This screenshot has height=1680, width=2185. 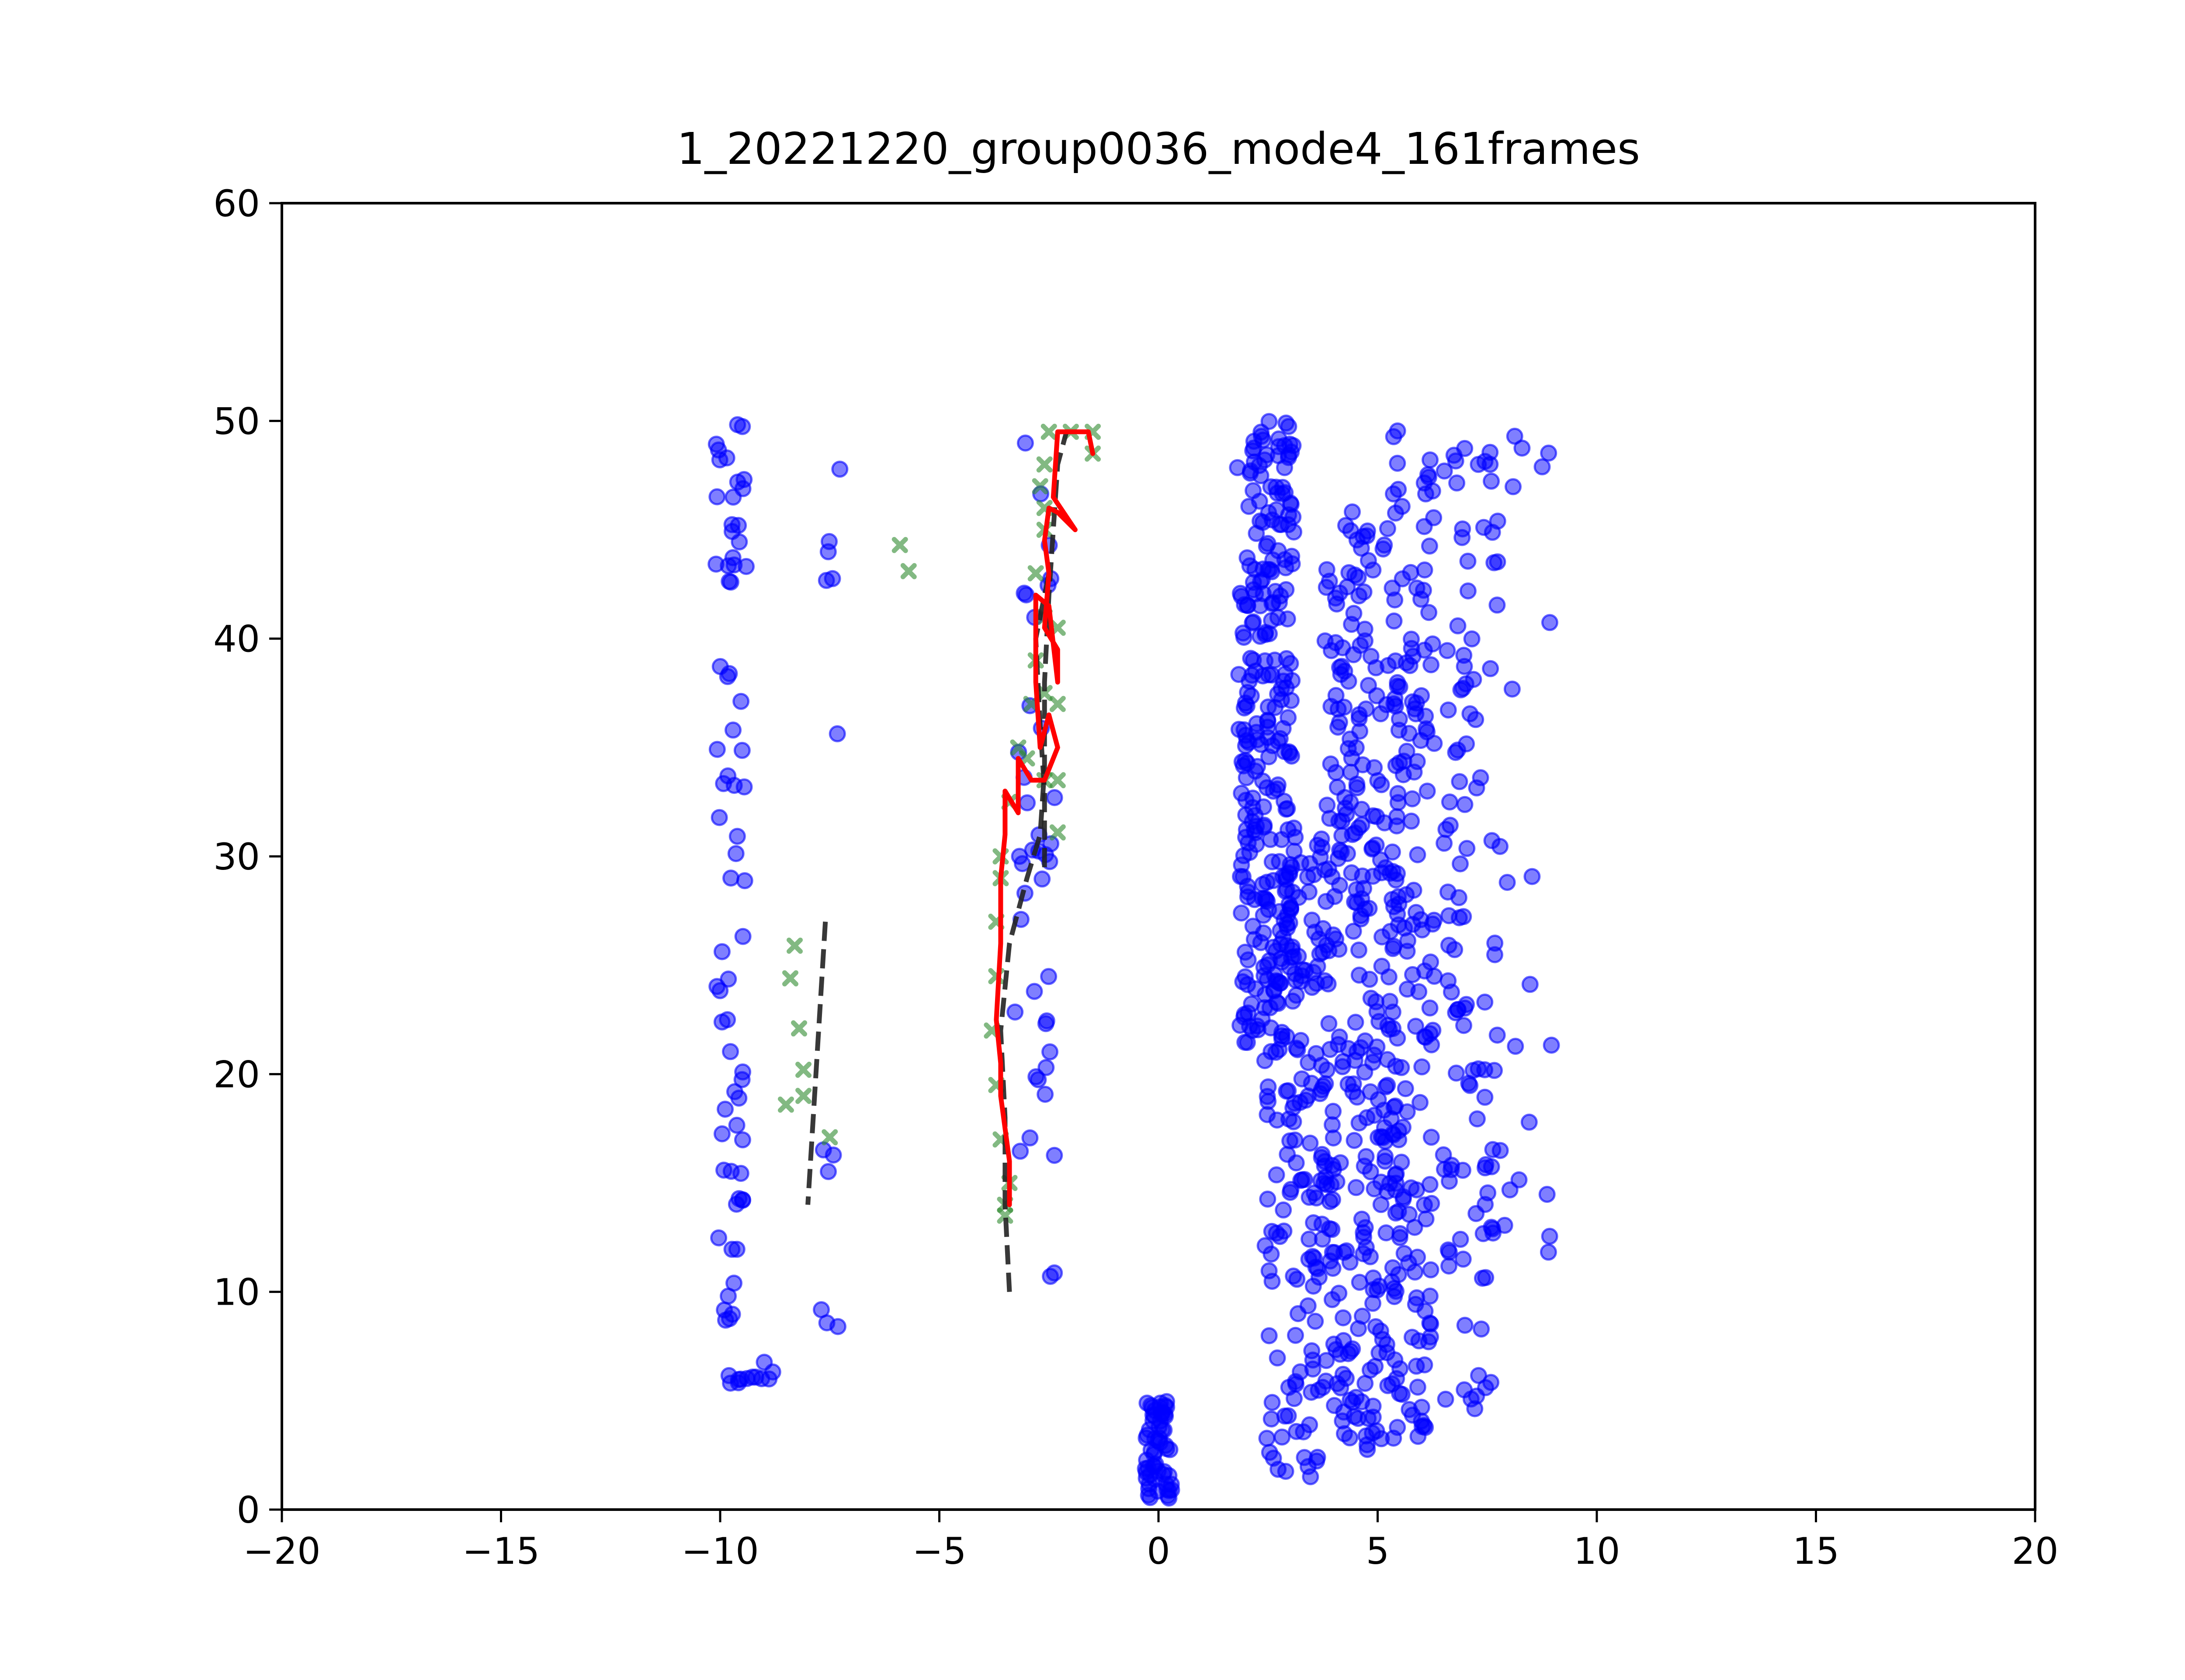 I want to click on x-tick-label: 10, so click(x=1597, y=1551).